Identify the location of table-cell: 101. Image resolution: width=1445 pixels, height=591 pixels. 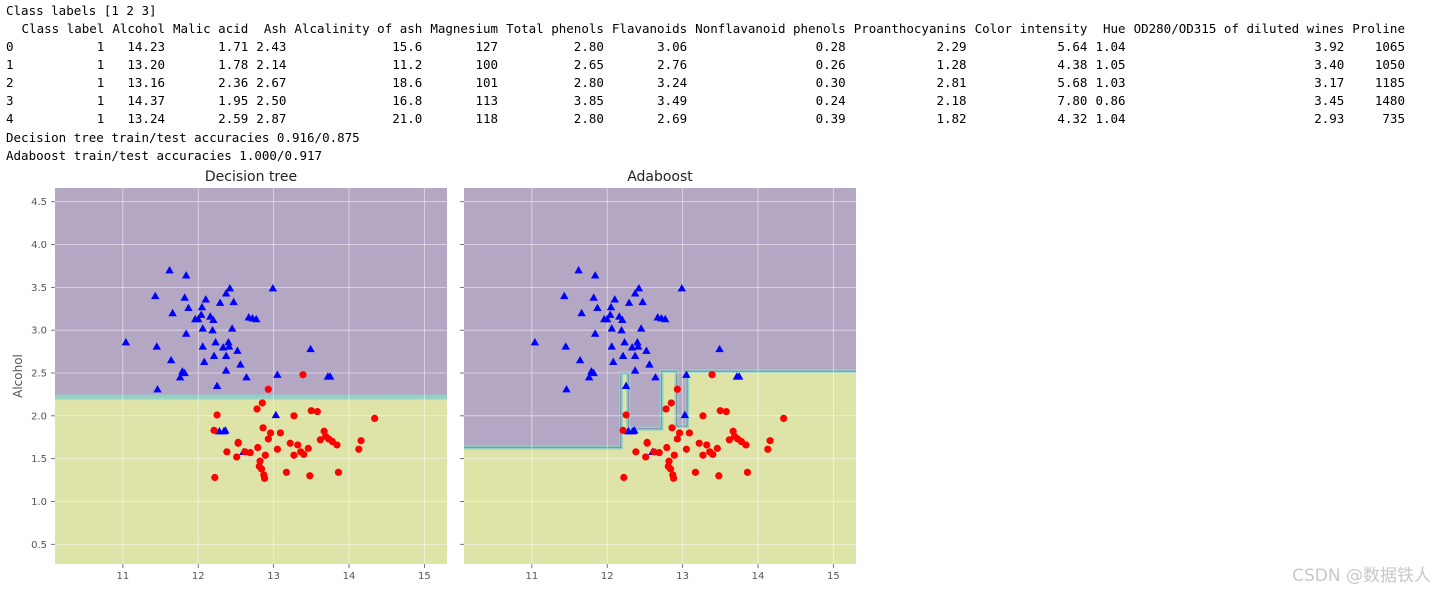
(487, 82).